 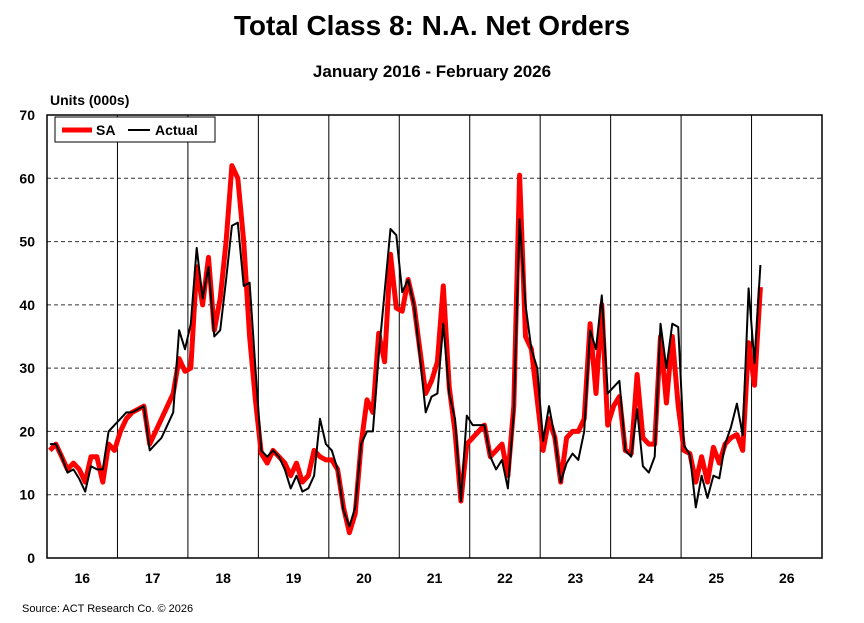 What do you see at coordinates (108, 609) in the screenshot?
I see `source-note: Source: ACT Research Co. © 2026` at bounding box center [108, 609].